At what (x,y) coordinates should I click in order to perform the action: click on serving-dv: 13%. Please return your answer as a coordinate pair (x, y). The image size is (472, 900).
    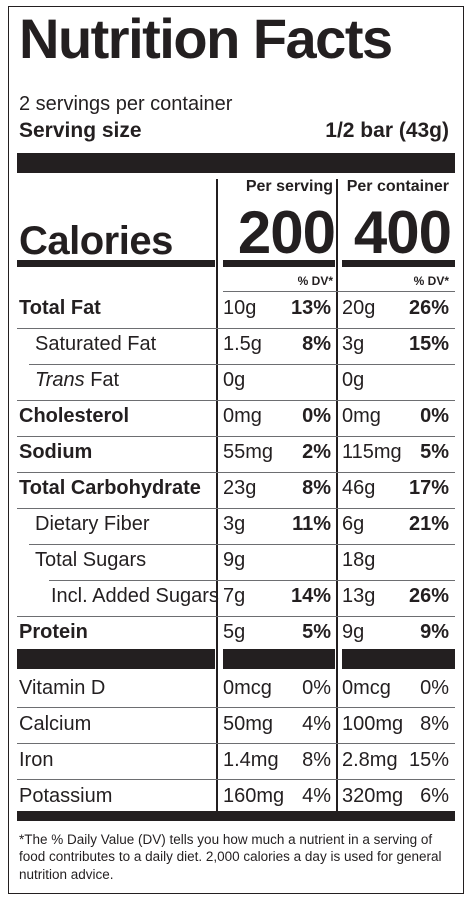
    Looking at the image, I should click on (310, 308).